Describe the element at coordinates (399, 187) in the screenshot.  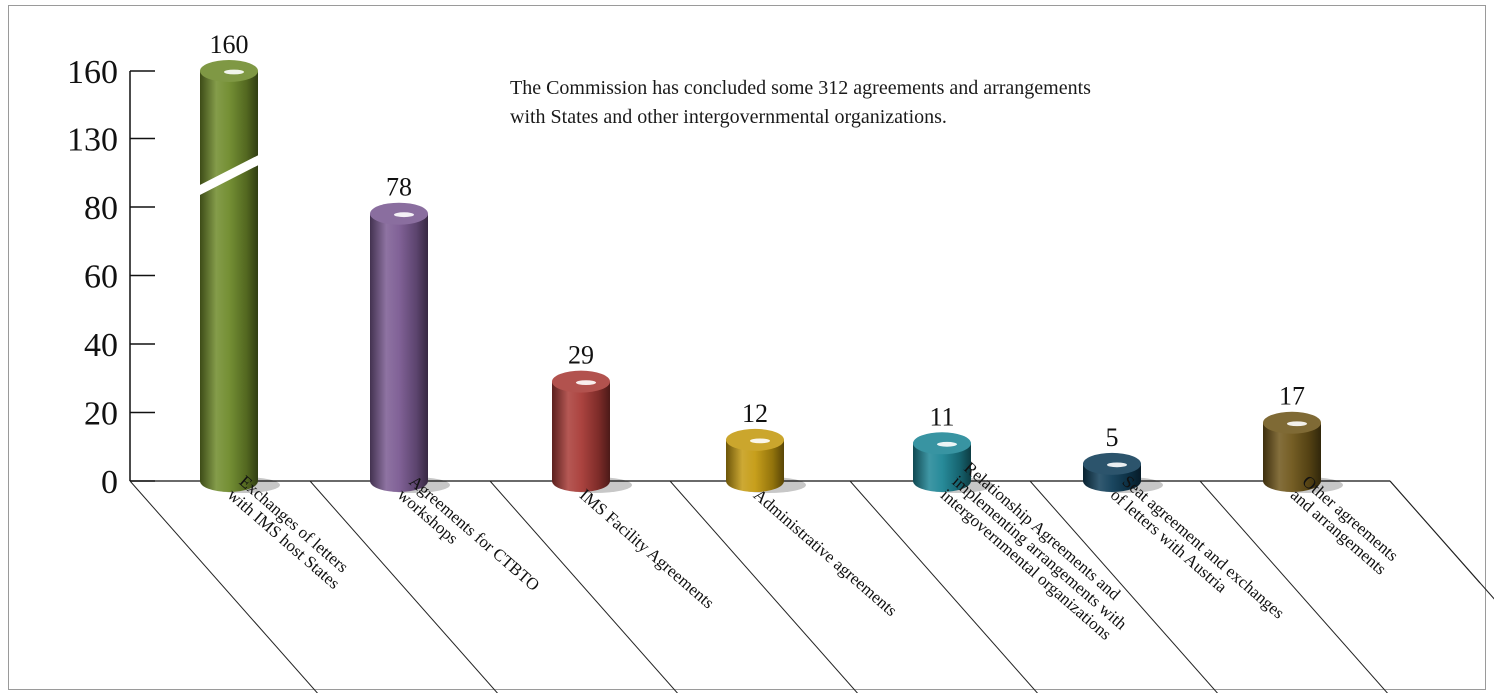
I see `bar-value-label: 78` at that location.